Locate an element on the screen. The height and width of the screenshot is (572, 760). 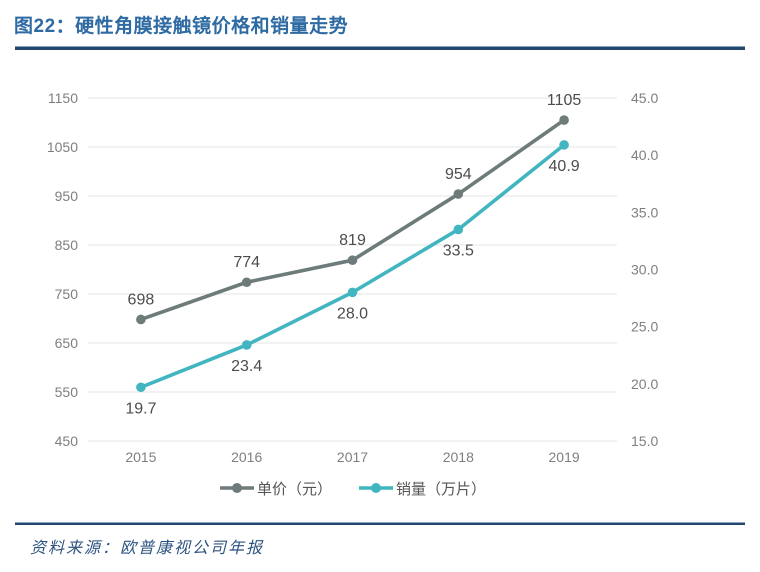
x-axis-tick-label: 2018 is located at coordinates (458, 457).